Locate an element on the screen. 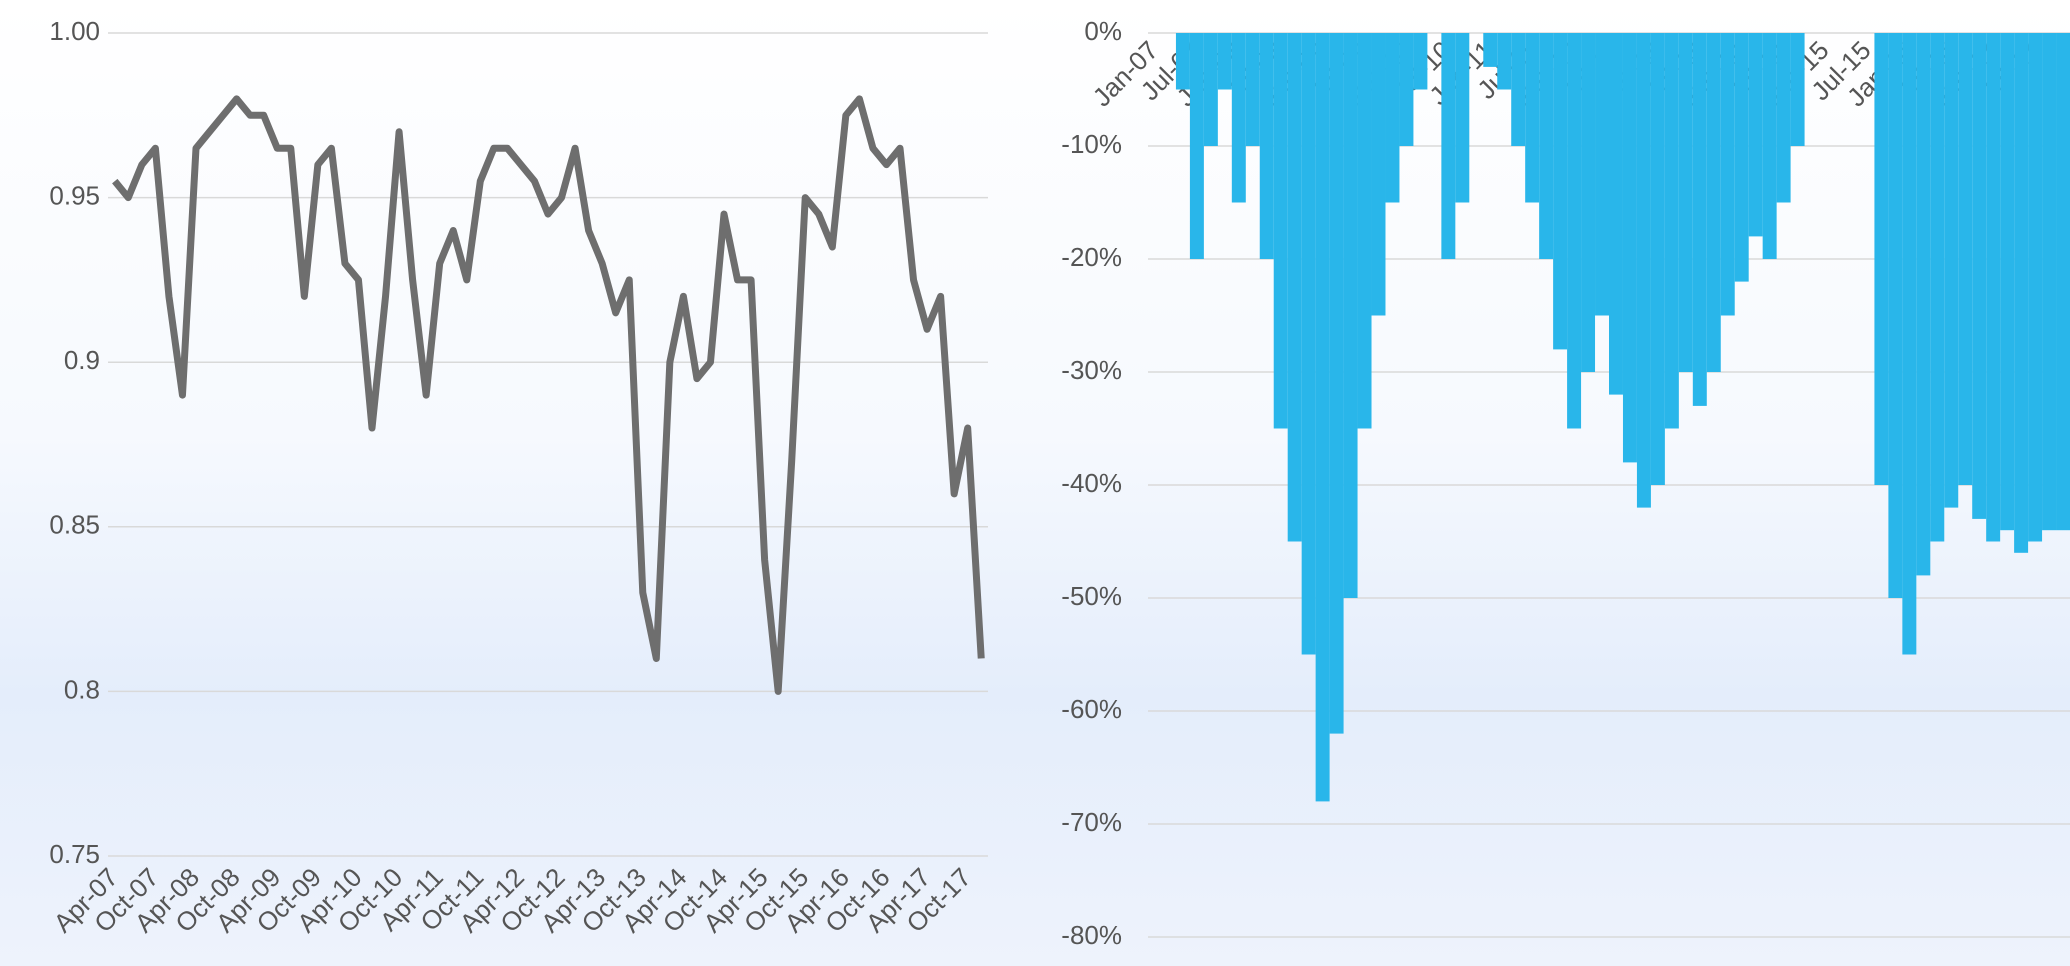 This screenshot has height=966, width=2070. y-tick-label: 0.9 is located at coordinates (82, 360).